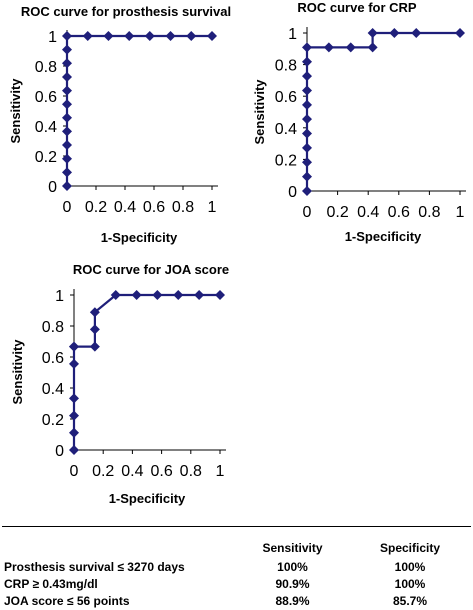  Describe the element at coordinates (67, 601) in the screenshot. I see `table-cell: JOA score ≤ 56 points` at that location.